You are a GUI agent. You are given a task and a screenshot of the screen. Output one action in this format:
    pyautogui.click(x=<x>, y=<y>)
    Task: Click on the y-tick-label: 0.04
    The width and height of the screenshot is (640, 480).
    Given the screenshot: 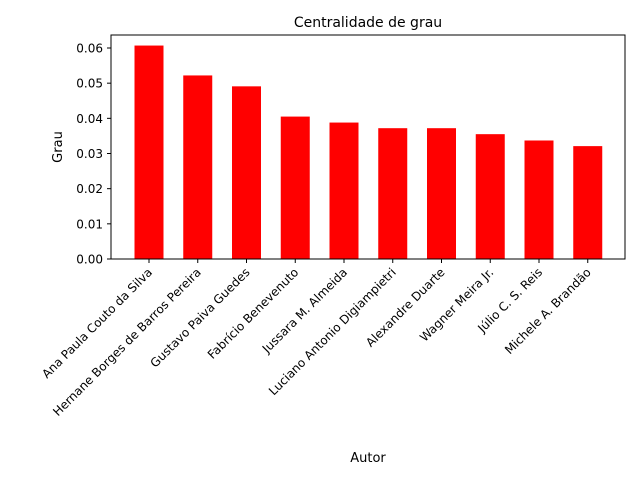 What is the action you would take?
    pyautogui.click(x=89, y=119)
    